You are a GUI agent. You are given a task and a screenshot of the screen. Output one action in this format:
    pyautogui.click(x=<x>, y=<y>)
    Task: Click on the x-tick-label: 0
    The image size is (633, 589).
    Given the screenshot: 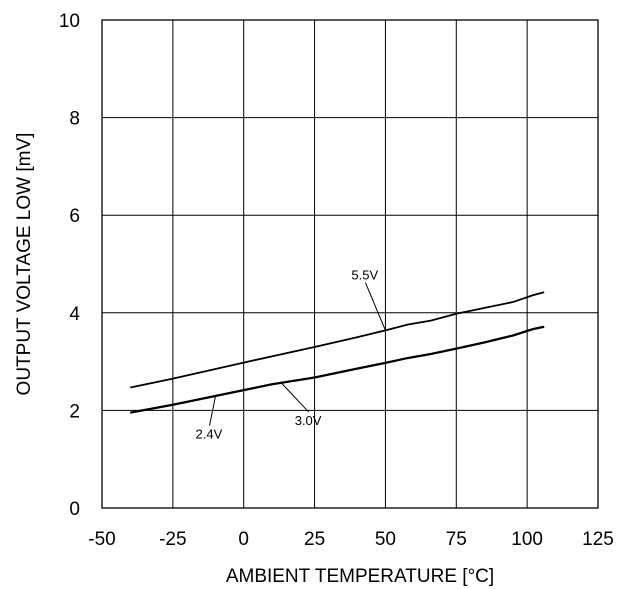 What is the action you would take?
    pyautogui.click(x=243, y=539)
    